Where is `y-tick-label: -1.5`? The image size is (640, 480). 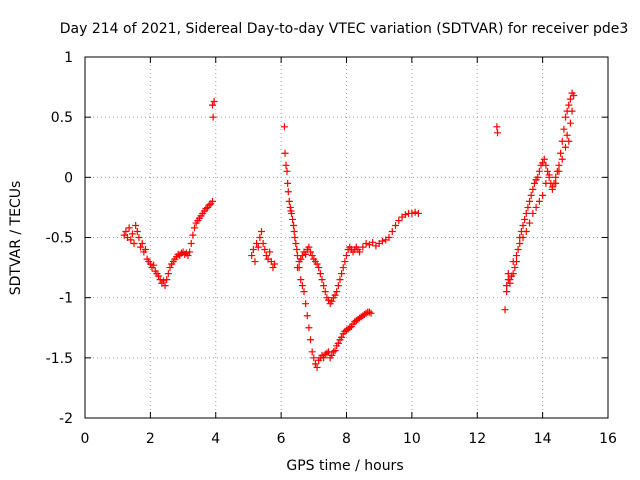
y-tick-label: -1.5 is located at coordinates (59, 359).